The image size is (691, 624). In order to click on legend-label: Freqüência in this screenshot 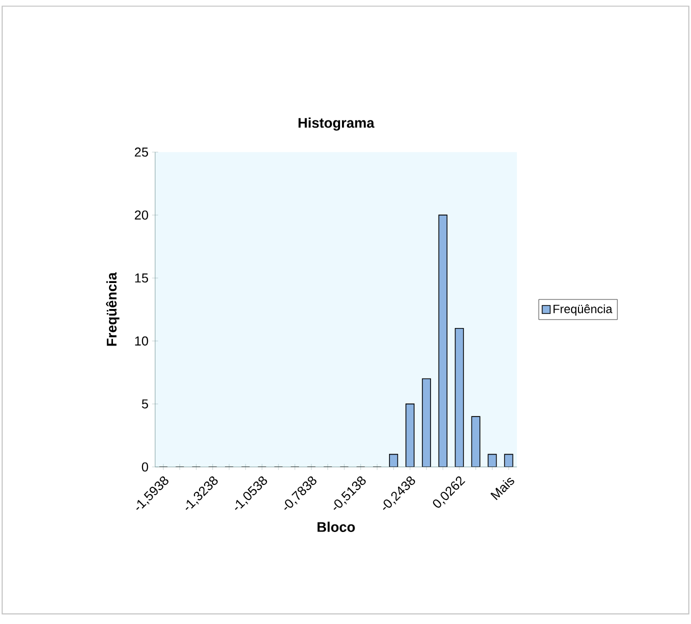, I will do `click(583, 310)`.